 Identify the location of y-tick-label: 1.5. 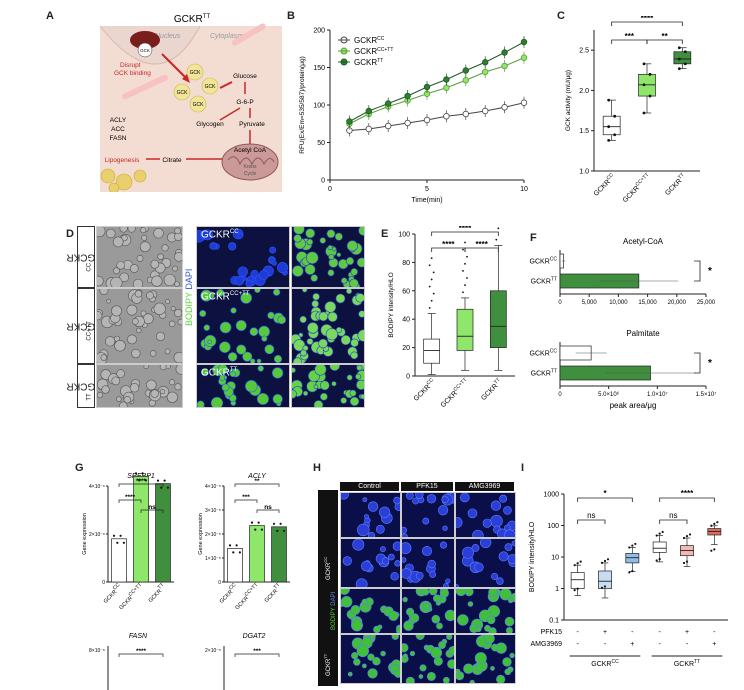
(584, 131).